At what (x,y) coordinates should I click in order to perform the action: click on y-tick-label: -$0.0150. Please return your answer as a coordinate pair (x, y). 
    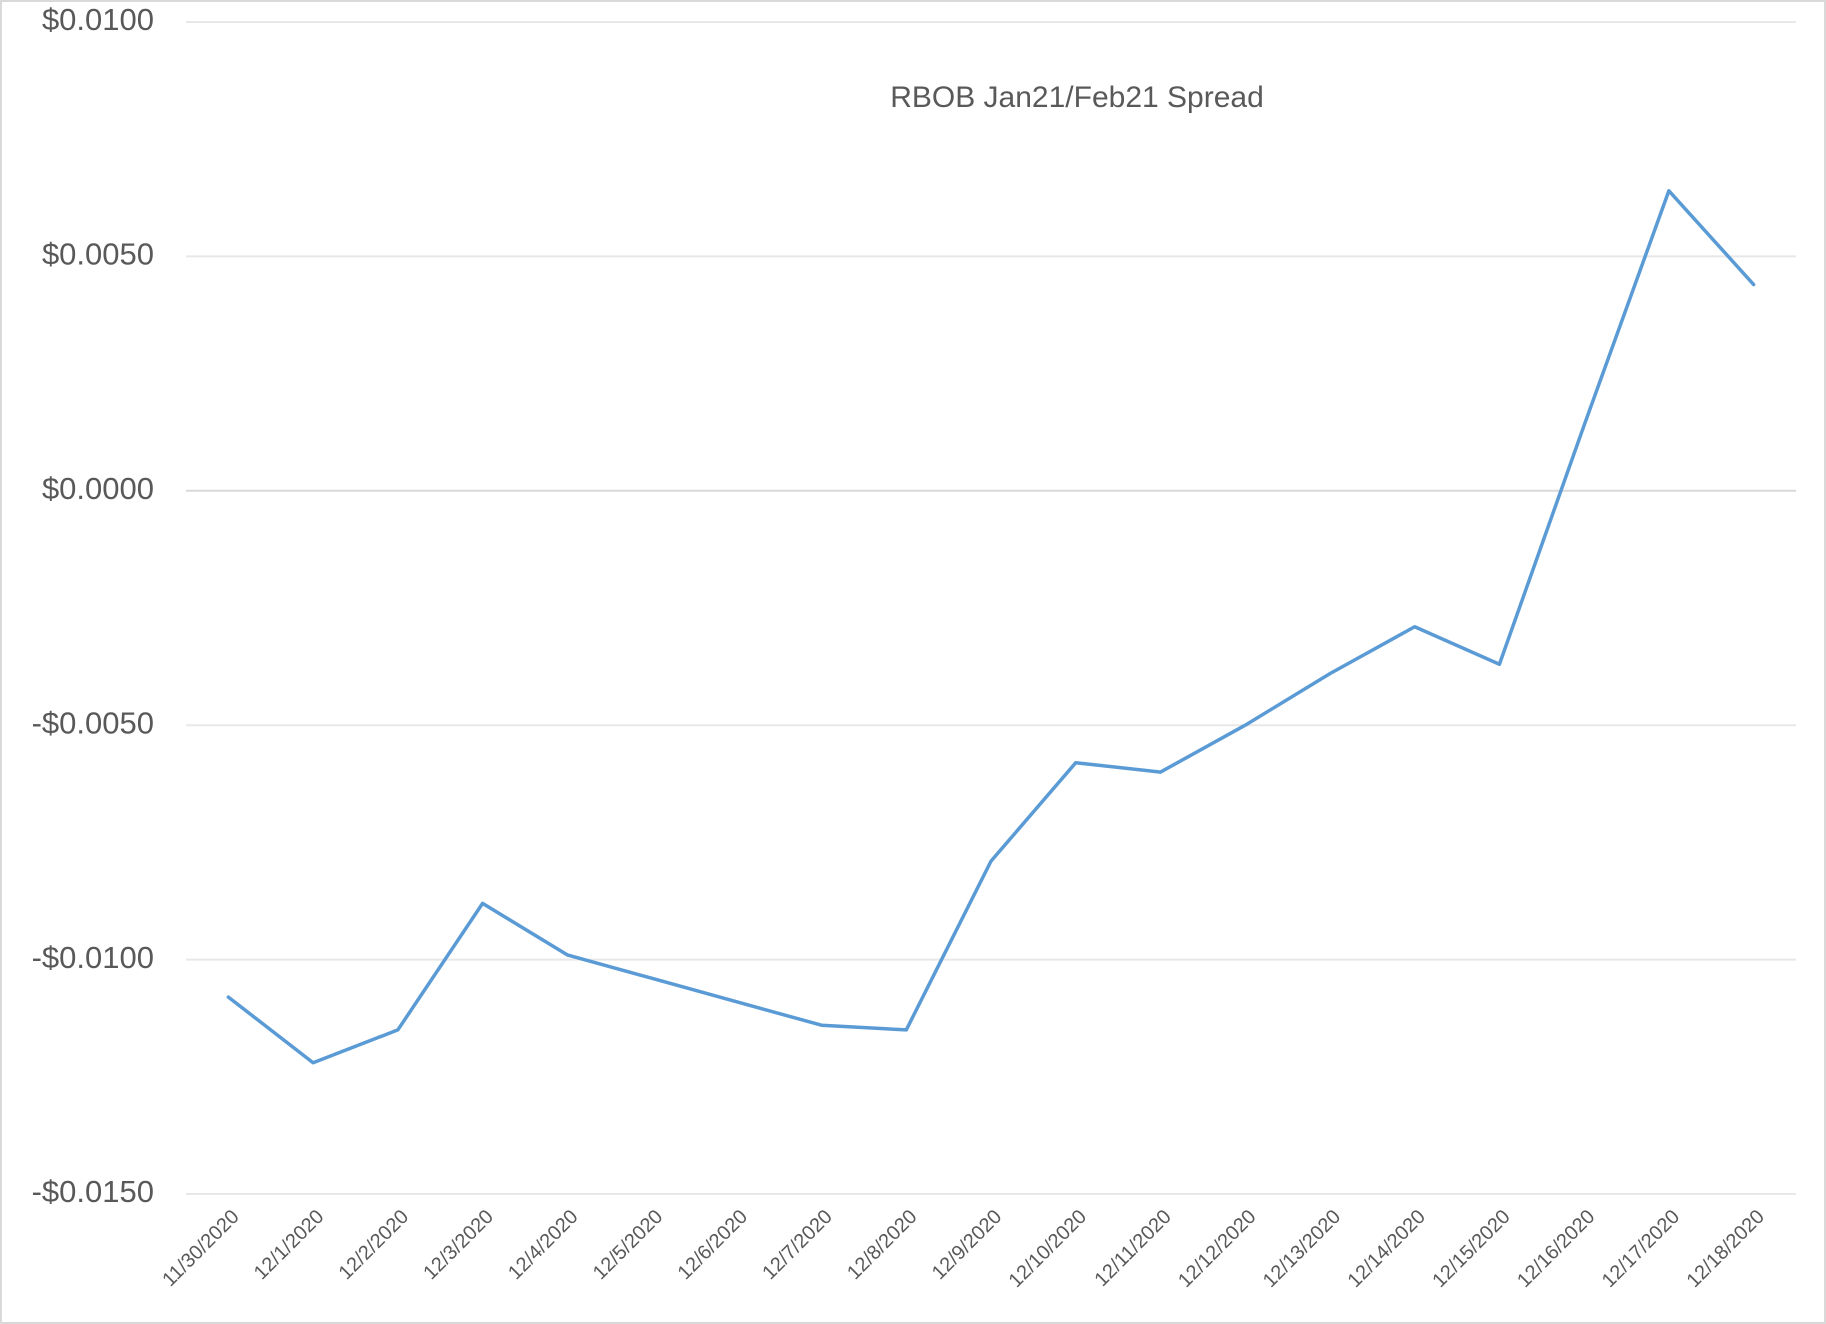
    Looking at the image, I should click on (93, 1191).